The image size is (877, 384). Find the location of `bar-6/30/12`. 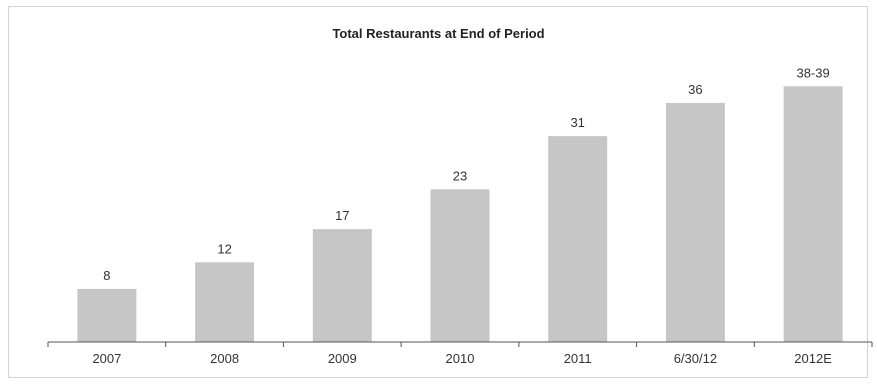

bar-6/30/12 is located at coordinates (695, 222).